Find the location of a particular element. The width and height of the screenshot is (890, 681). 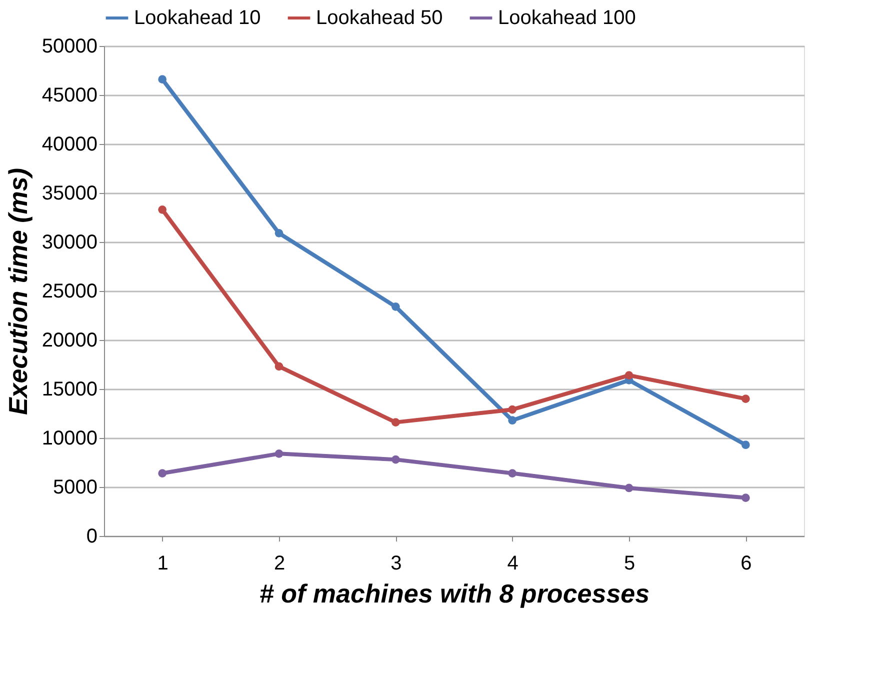

x-tick-label: 5 is located at coordinates (630, 563).